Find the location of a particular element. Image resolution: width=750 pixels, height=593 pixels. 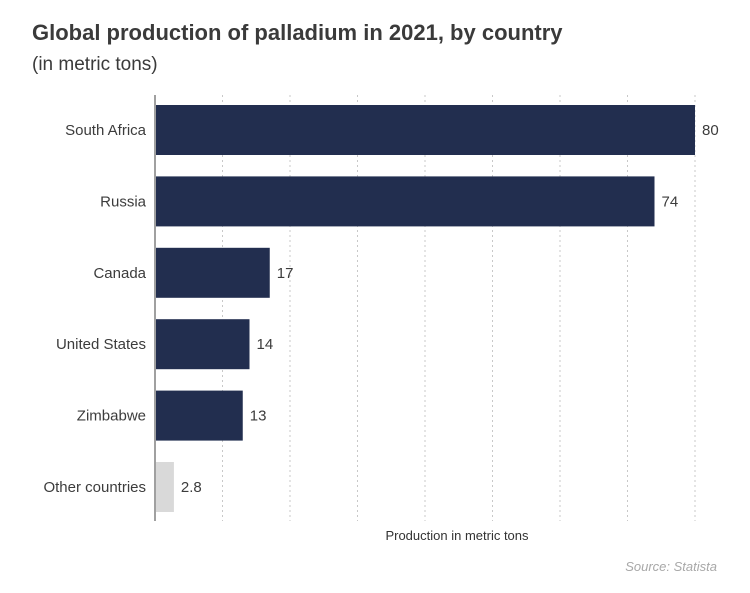

bar-russia is located at coordinates (405, 201).